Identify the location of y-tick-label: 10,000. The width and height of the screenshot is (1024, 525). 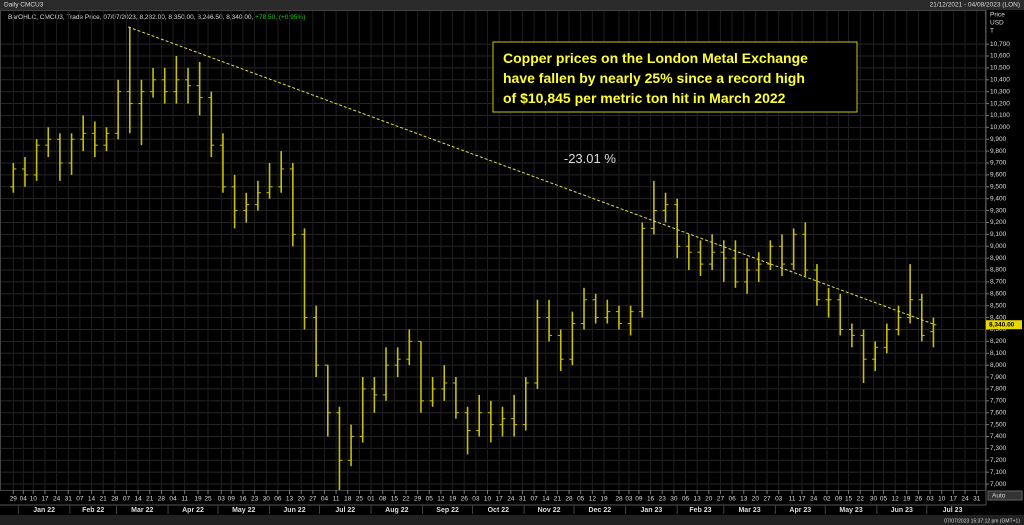
(1000, 127).